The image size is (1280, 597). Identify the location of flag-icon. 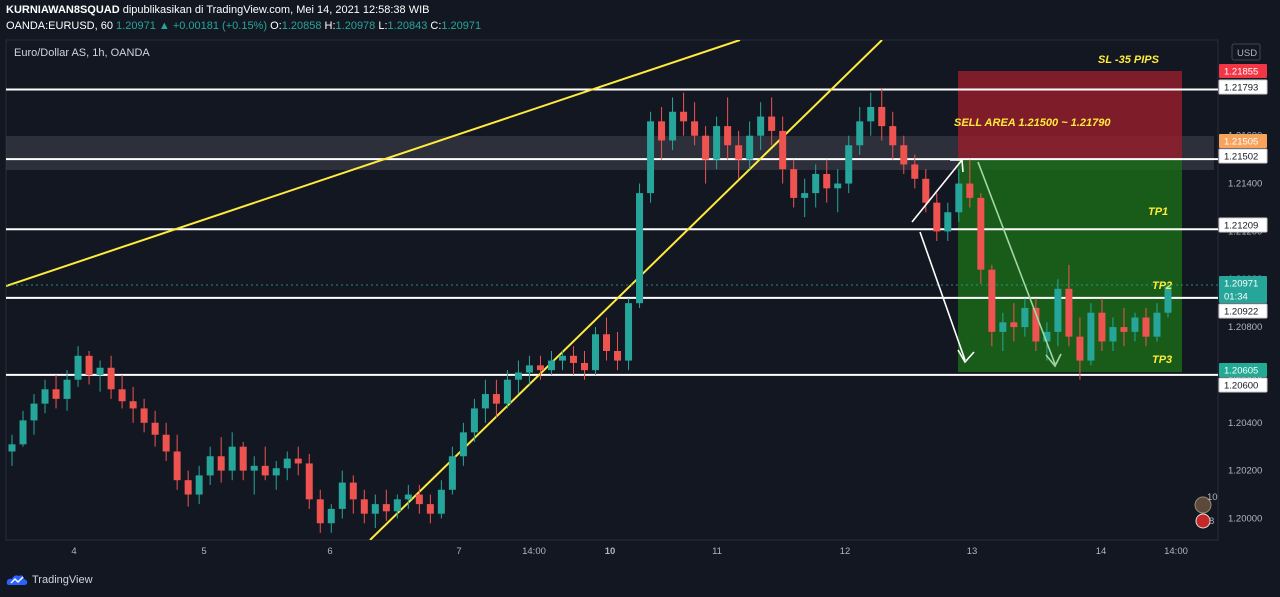
(1203, 521).